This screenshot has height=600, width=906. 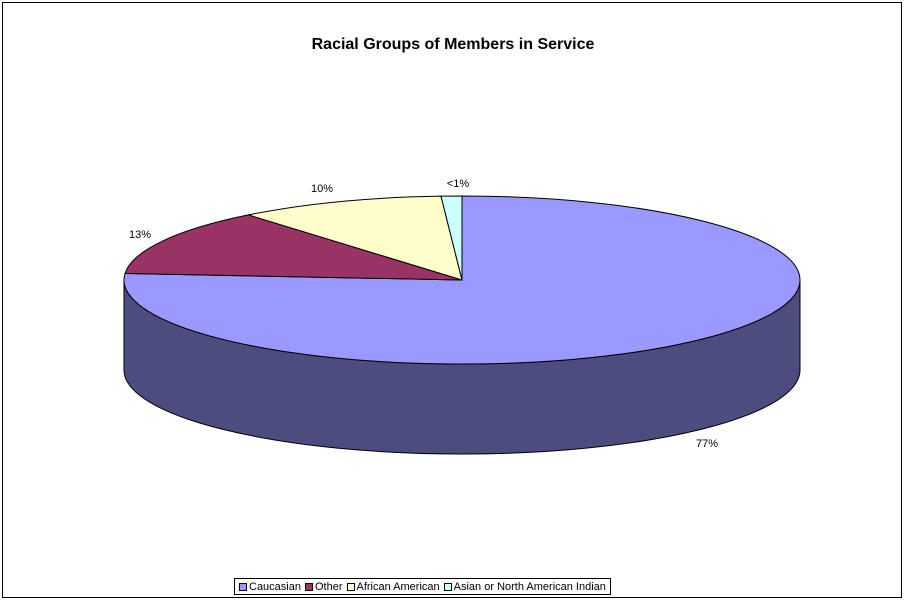 I want to click on pie-slice-african-american, so click(x=355, y=238).